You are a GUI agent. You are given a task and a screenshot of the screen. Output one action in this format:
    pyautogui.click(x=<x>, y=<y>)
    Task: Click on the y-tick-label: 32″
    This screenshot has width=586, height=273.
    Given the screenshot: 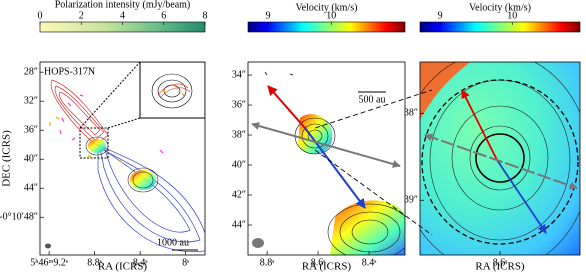 What is the action you would take?
    pyautogui.click(x=31, y=100)
    